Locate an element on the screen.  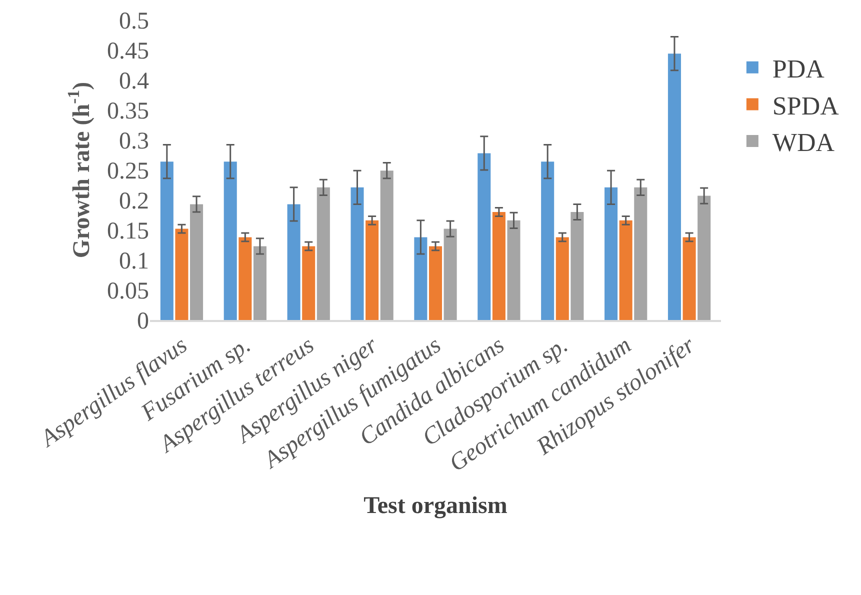
y-tick-label: 0.35 is located at coordinates (128, 111).